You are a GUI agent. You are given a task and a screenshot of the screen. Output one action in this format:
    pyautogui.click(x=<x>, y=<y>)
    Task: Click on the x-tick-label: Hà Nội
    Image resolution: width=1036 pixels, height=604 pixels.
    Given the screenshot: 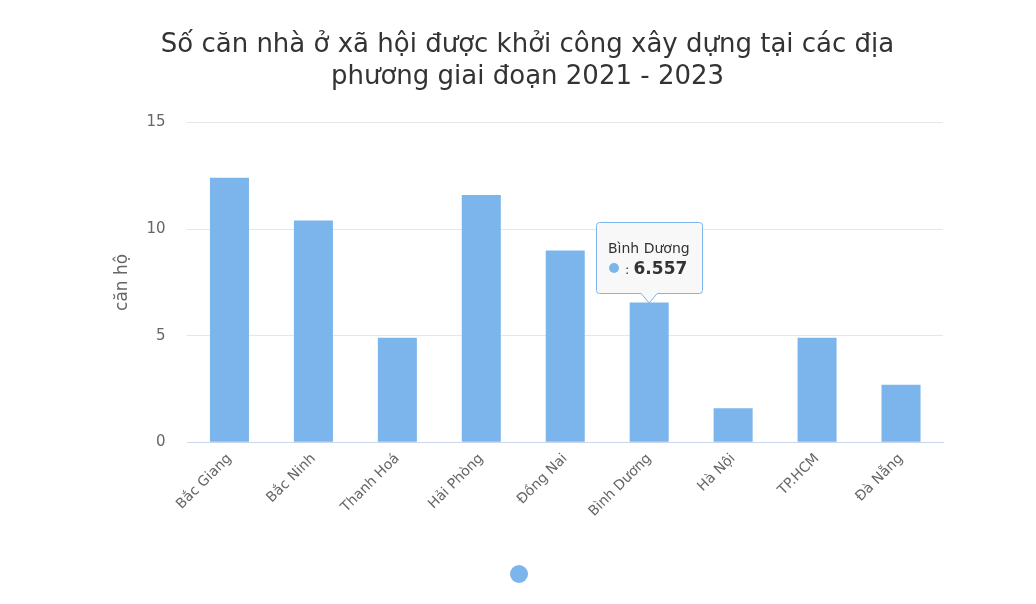 What is the action you would take?
    pyautogui.click(x=715, y=471)
    